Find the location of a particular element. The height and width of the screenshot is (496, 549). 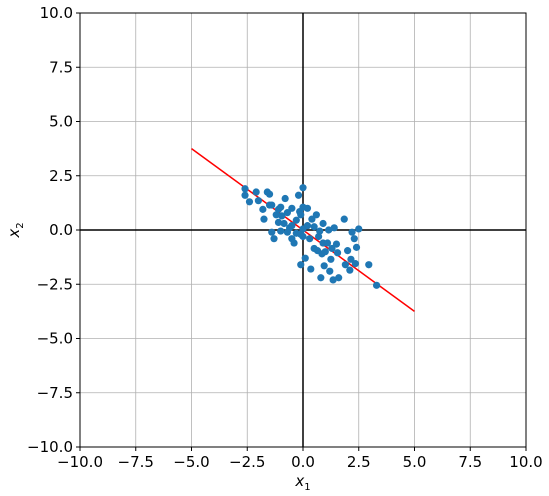

x-tick-label: 5.0 is located at coordinates (415, 462).